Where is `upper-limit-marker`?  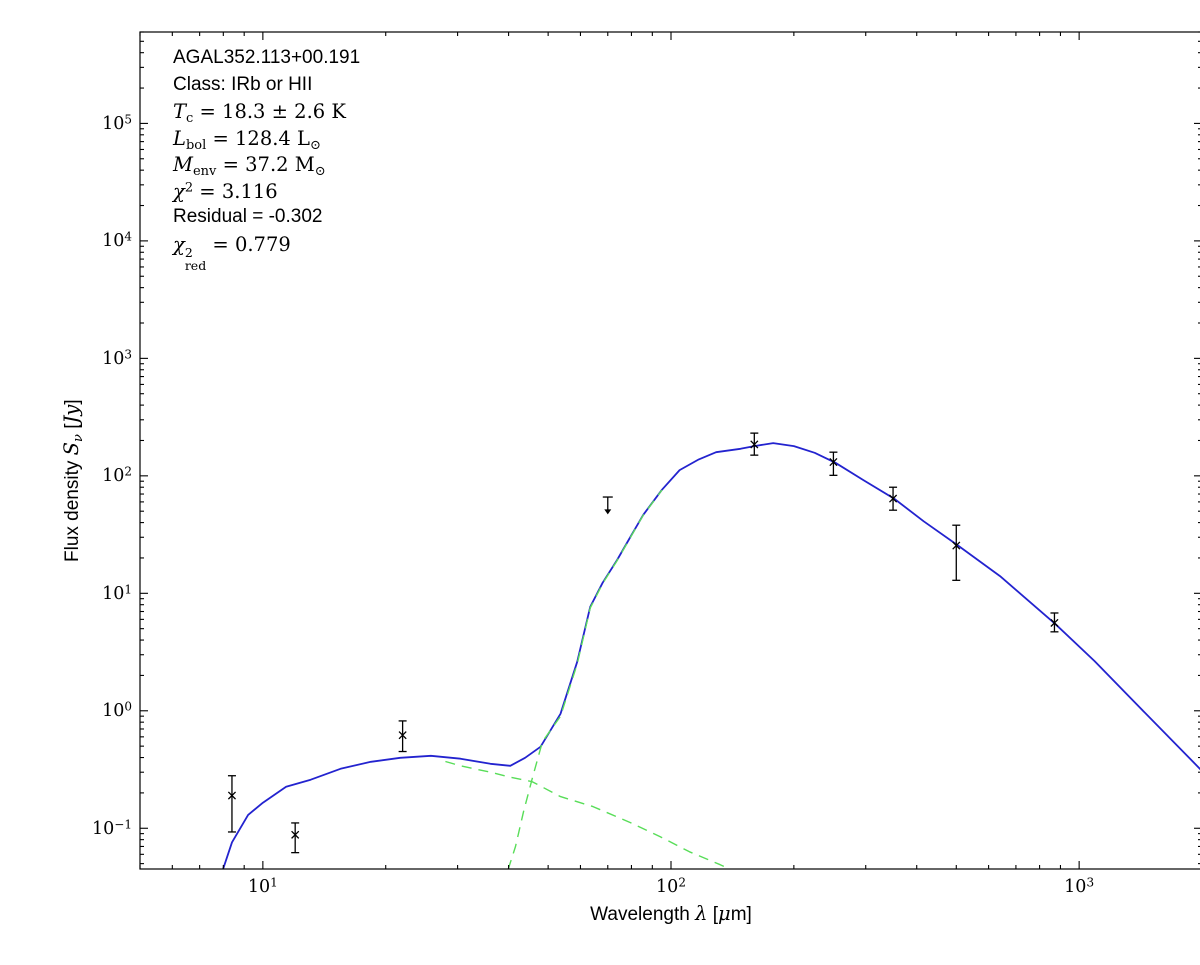
upper-limit-marker is located at coordinates (607, 505).